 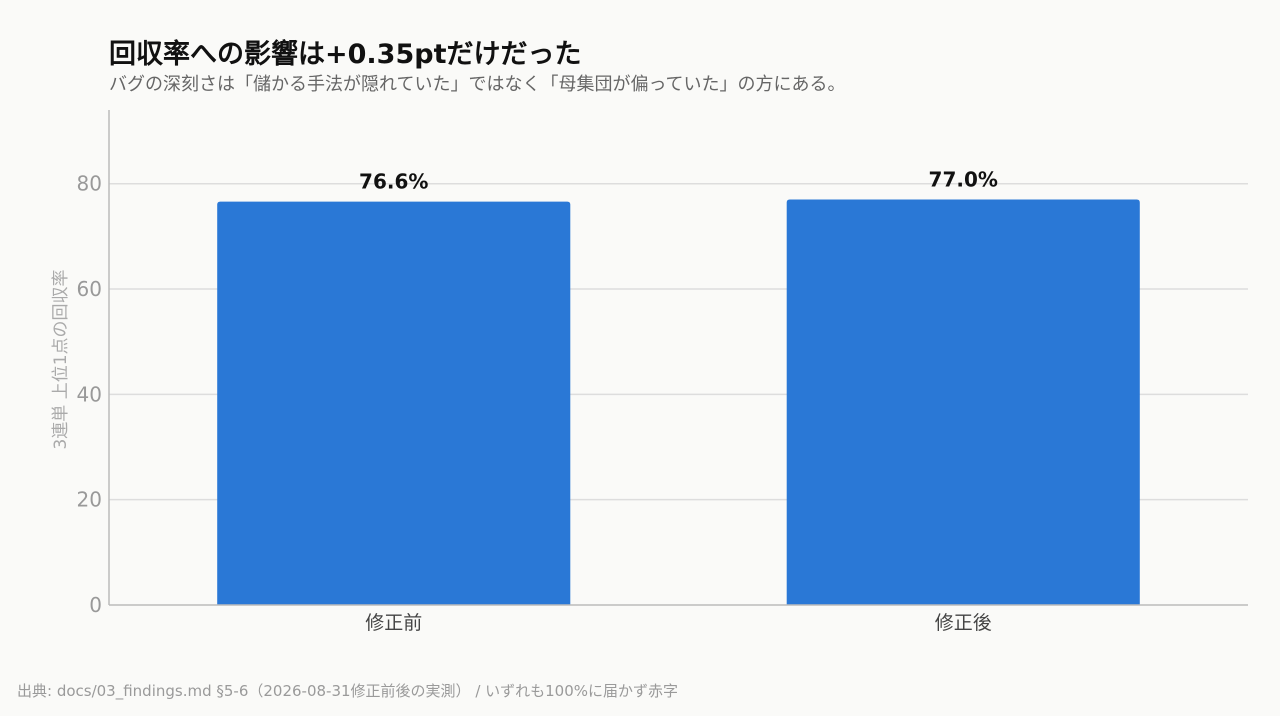 What do you see at coordinates (95, 605) in the screenshot?
I see `y-tick-label: 0` at bounding box center [95, 605].